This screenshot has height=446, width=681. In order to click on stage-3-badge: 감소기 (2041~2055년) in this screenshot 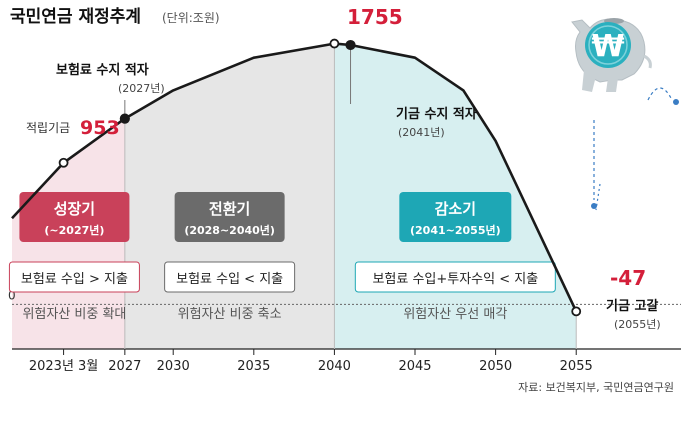, I will do `click(455, 217)`.